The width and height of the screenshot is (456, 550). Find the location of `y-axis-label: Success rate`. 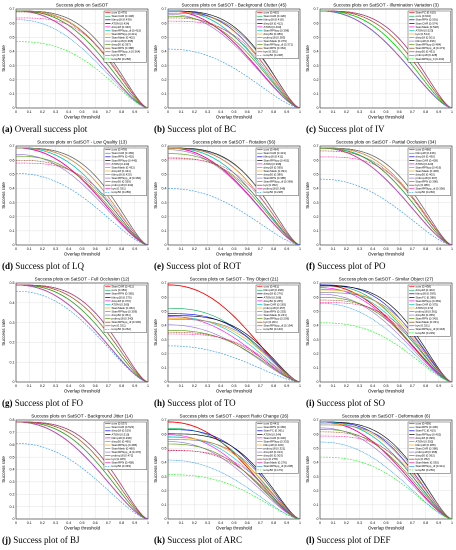

y-axis-label: Success rate is located at coordinates (307, 195).